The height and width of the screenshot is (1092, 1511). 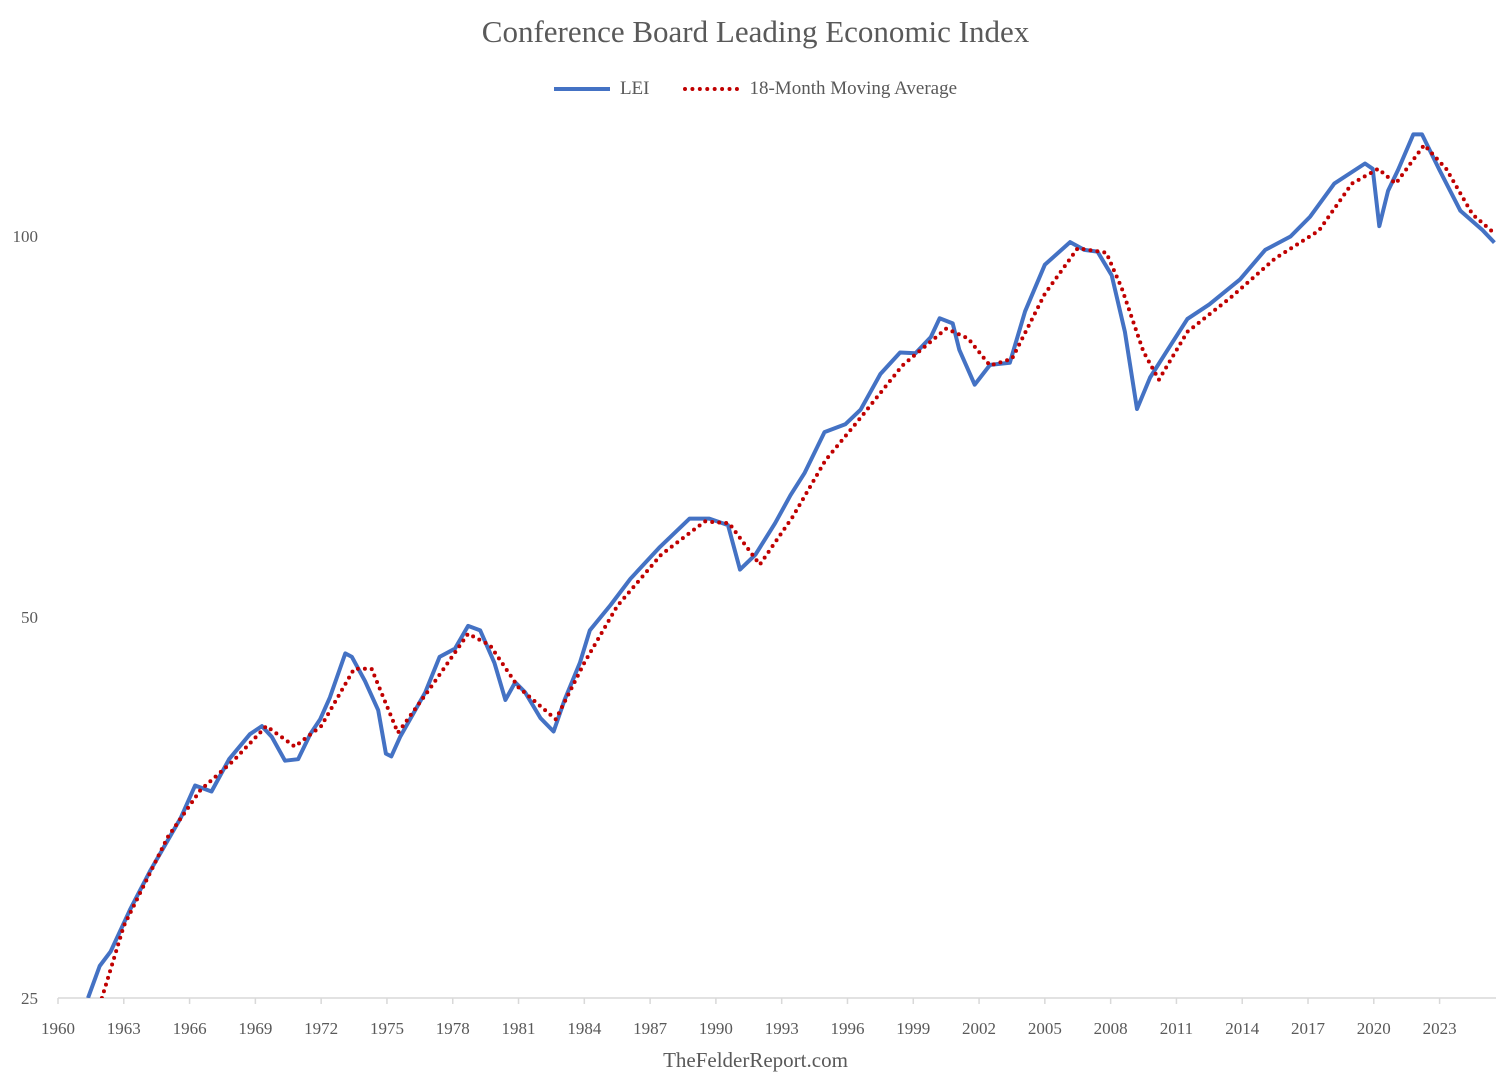 I want to click on x-tick-label: 1963, so click(x=124, y=1028).